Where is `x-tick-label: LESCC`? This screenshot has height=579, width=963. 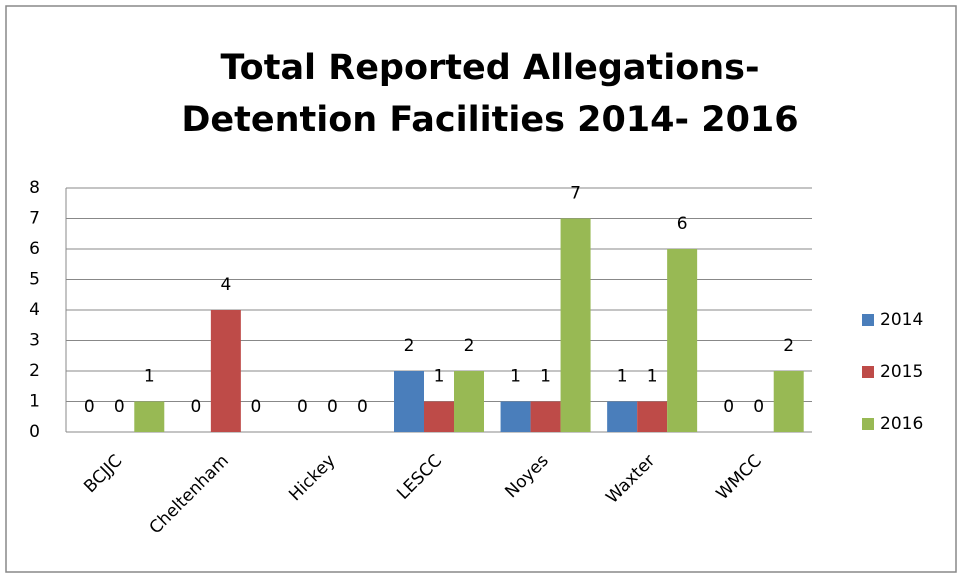 x-tick-label: LESCC is located at coordinates (419, 477).